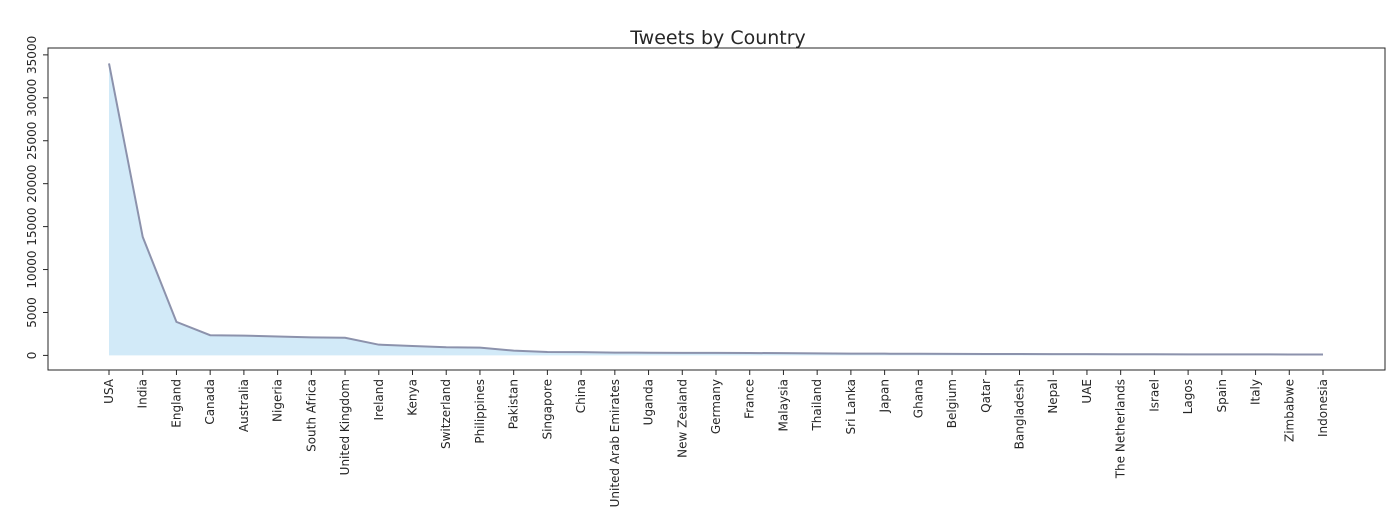 Image resolution: width=1400 pixels, height=516 pixels. I want to click on y-tick-label: 35000, so click(32, 55).